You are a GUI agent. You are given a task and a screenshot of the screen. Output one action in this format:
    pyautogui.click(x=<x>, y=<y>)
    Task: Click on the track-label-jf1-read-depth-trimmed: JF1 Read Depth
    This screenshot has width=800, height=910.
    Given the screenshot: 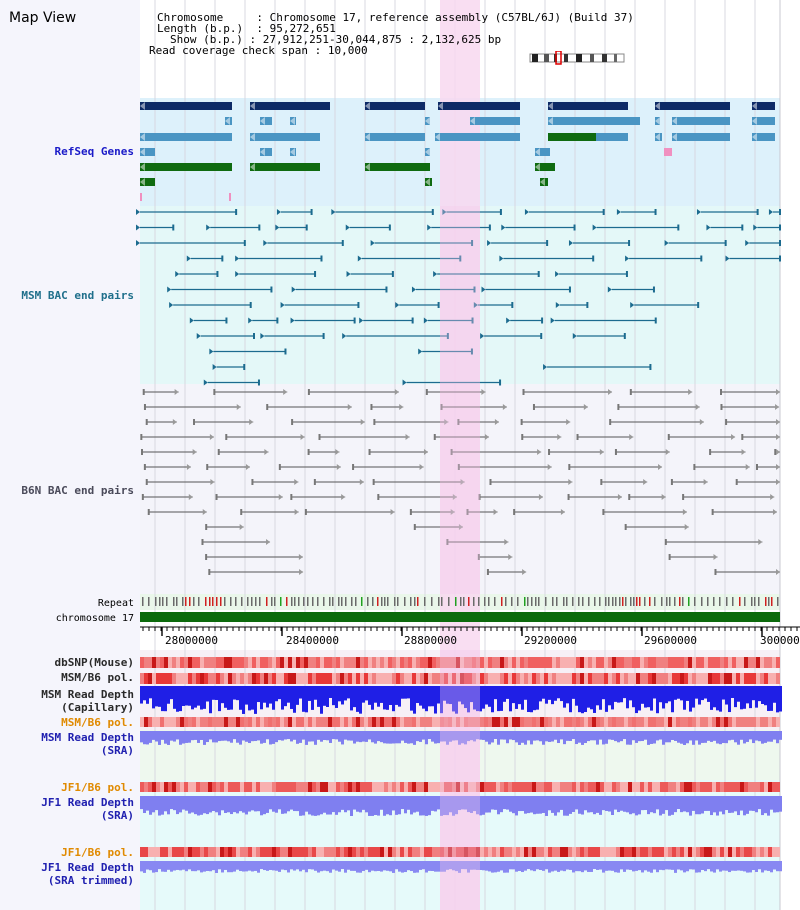 What is the action you would take?
    pyautogui.click(x=87, y=867)
    